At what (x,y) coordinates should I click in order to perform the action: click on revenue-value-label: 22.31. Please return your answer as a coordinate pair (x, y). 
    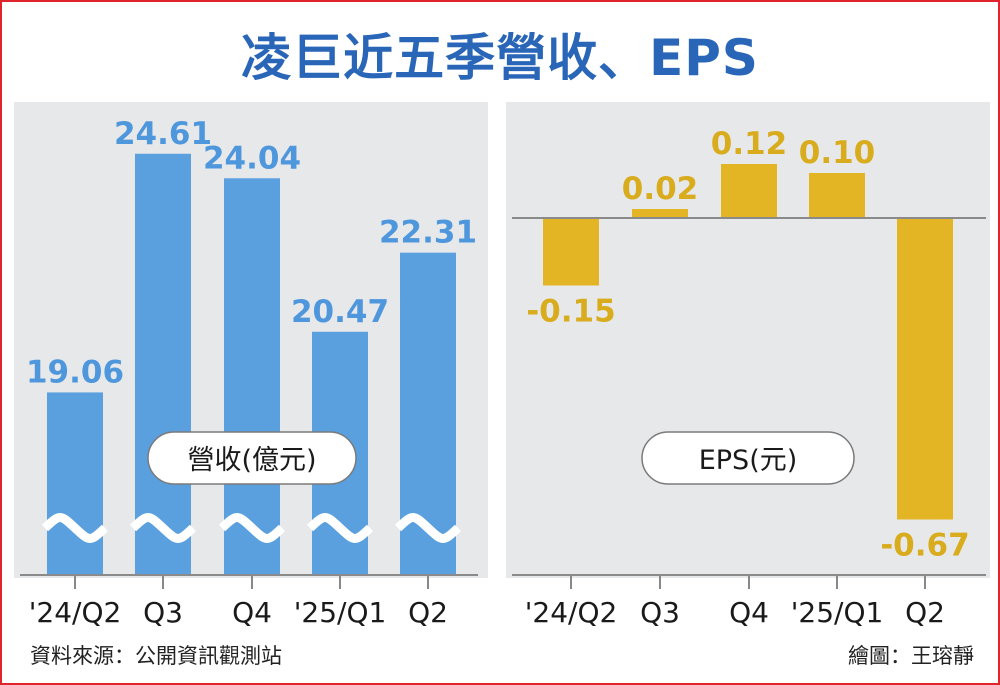
    Looking at the image, I should click on (428, 233).